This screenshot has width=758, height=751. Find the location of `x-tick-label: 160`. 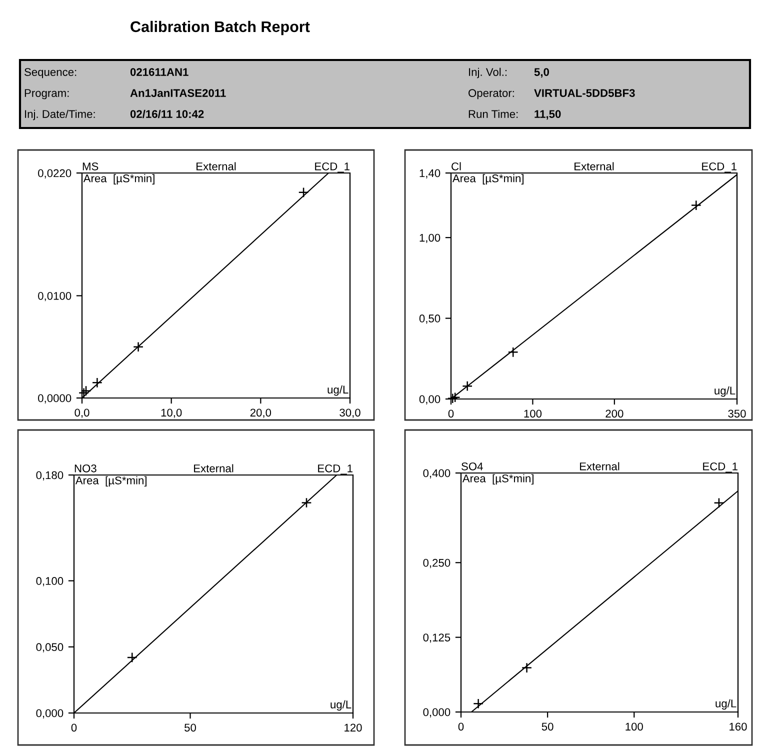

x-tick-label: 160 is located at coordinates (738, 726).